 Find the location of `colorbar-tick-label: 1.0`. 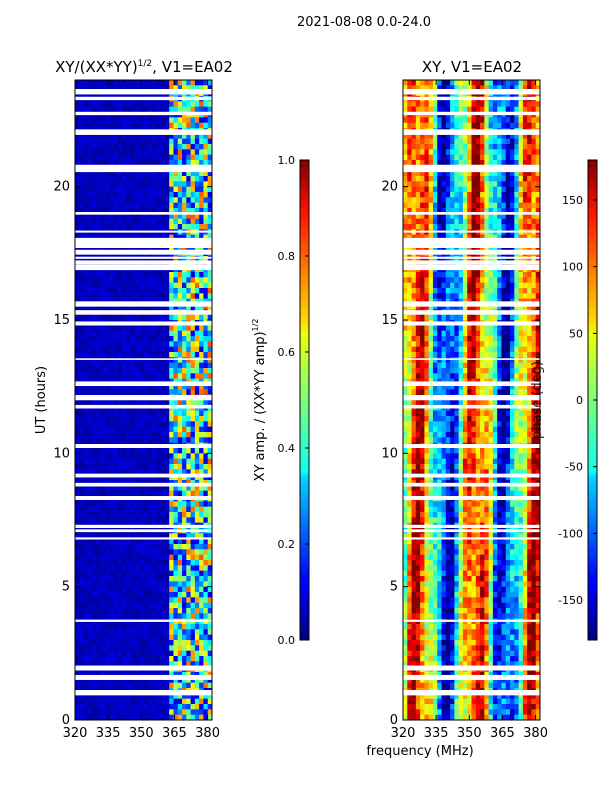

colorbar-tick-label: 1.0 is located at coordinates (287, 160).